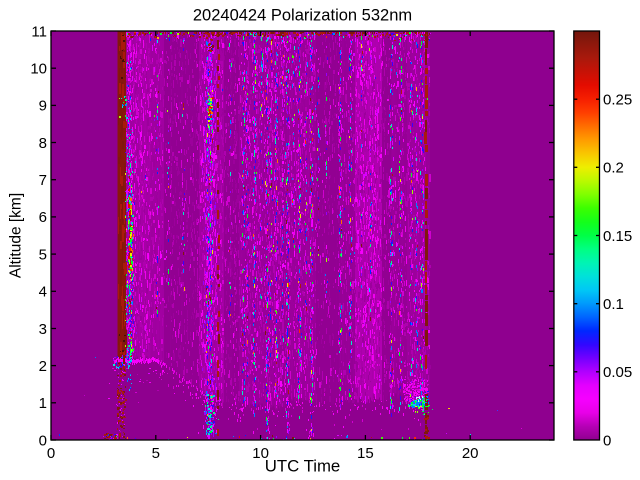 The height and width of the screenshot is (480, 640). What do you see at coordinates (39, 31) in the screenshot?
I see `svg-text: 11` at bounding box center [39, 31].